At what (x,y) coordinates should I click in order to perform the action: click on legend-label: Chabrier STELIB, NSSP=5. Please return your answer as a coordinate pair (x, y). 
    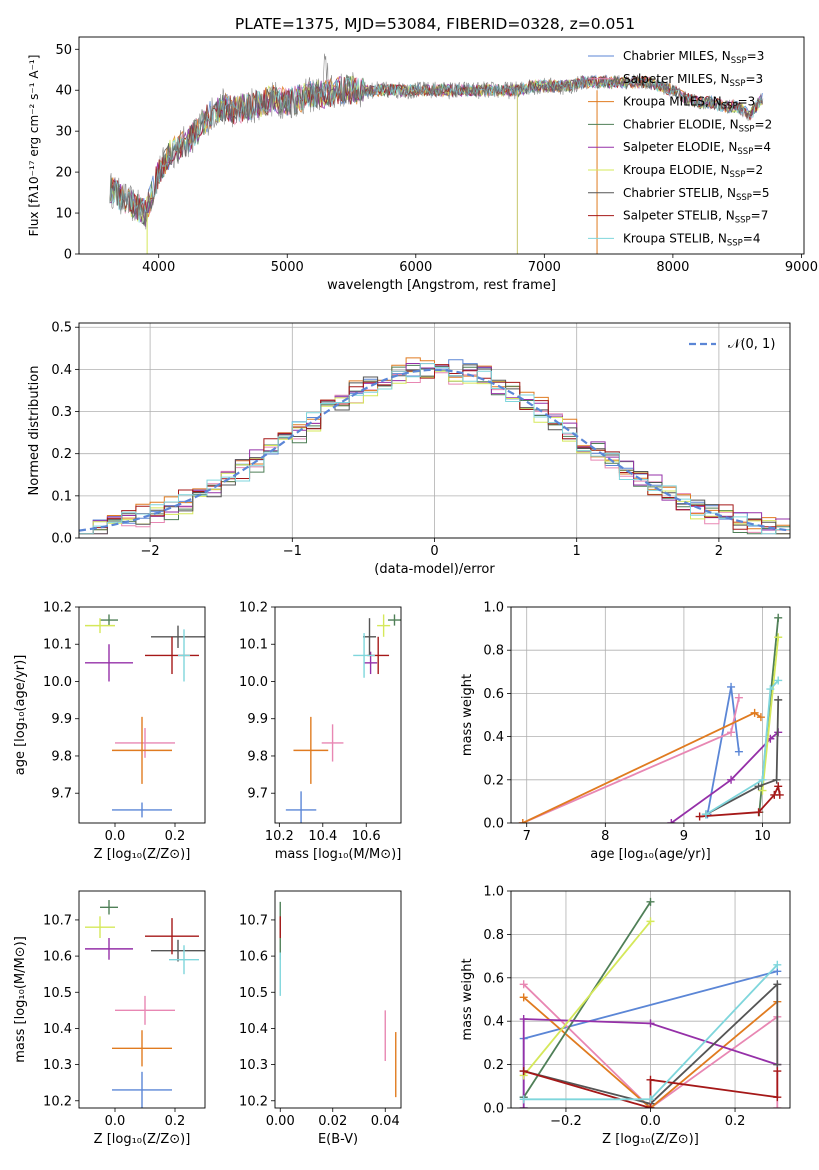
    Looking at the image, I should click on (696, 194).